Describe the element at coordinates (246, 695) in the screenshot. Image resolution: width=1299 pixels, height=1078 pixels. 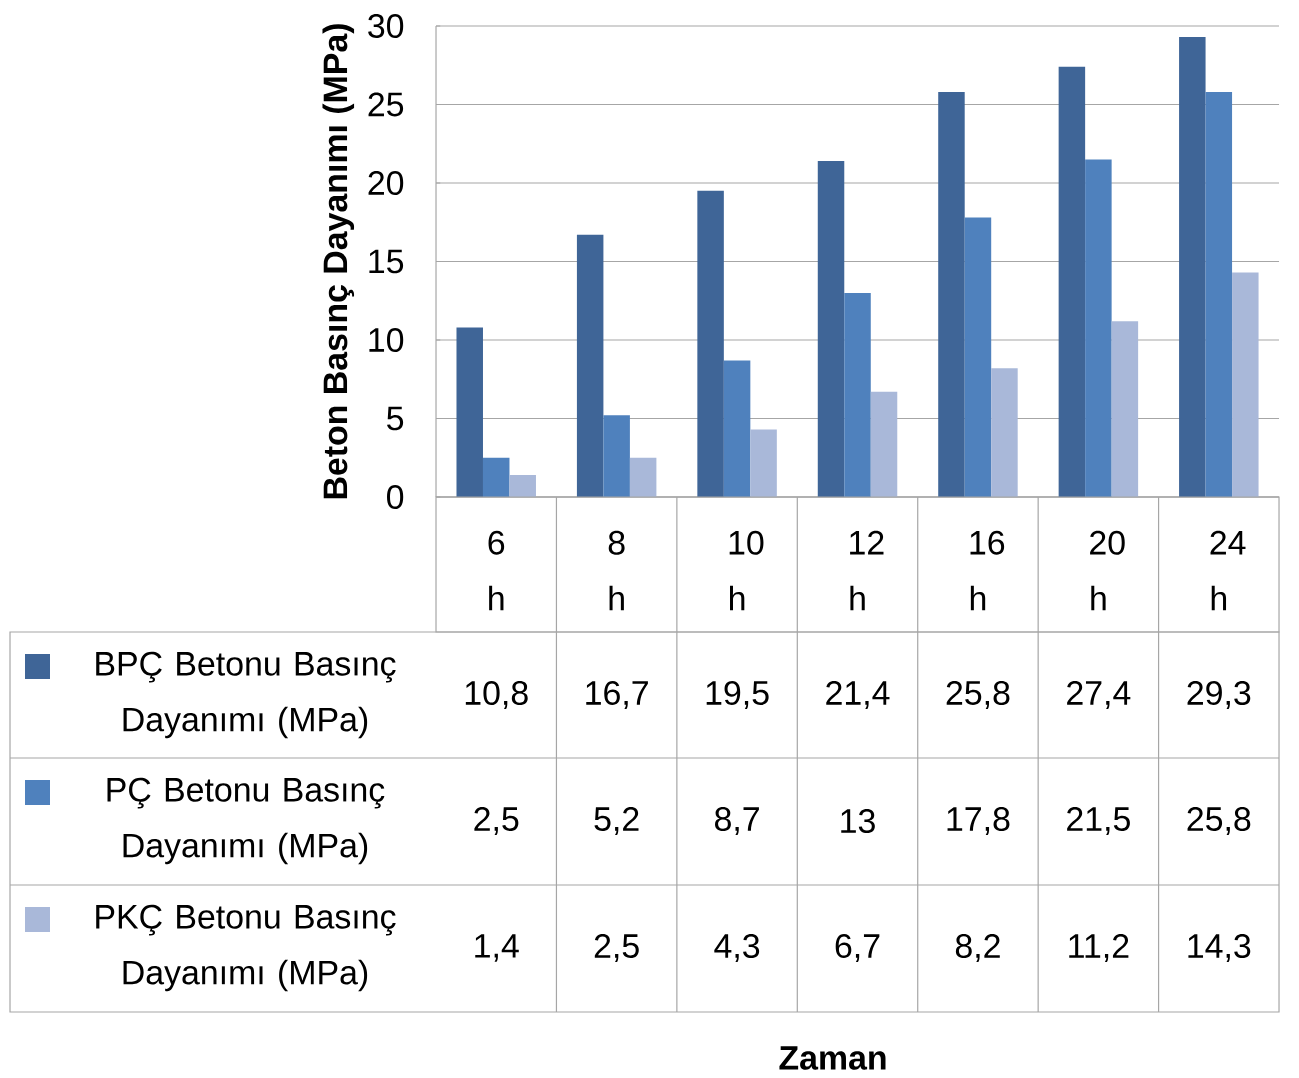
I see `legend-label: BPÇ Betonu Basınç Dayanımı (MPa)` at that location.